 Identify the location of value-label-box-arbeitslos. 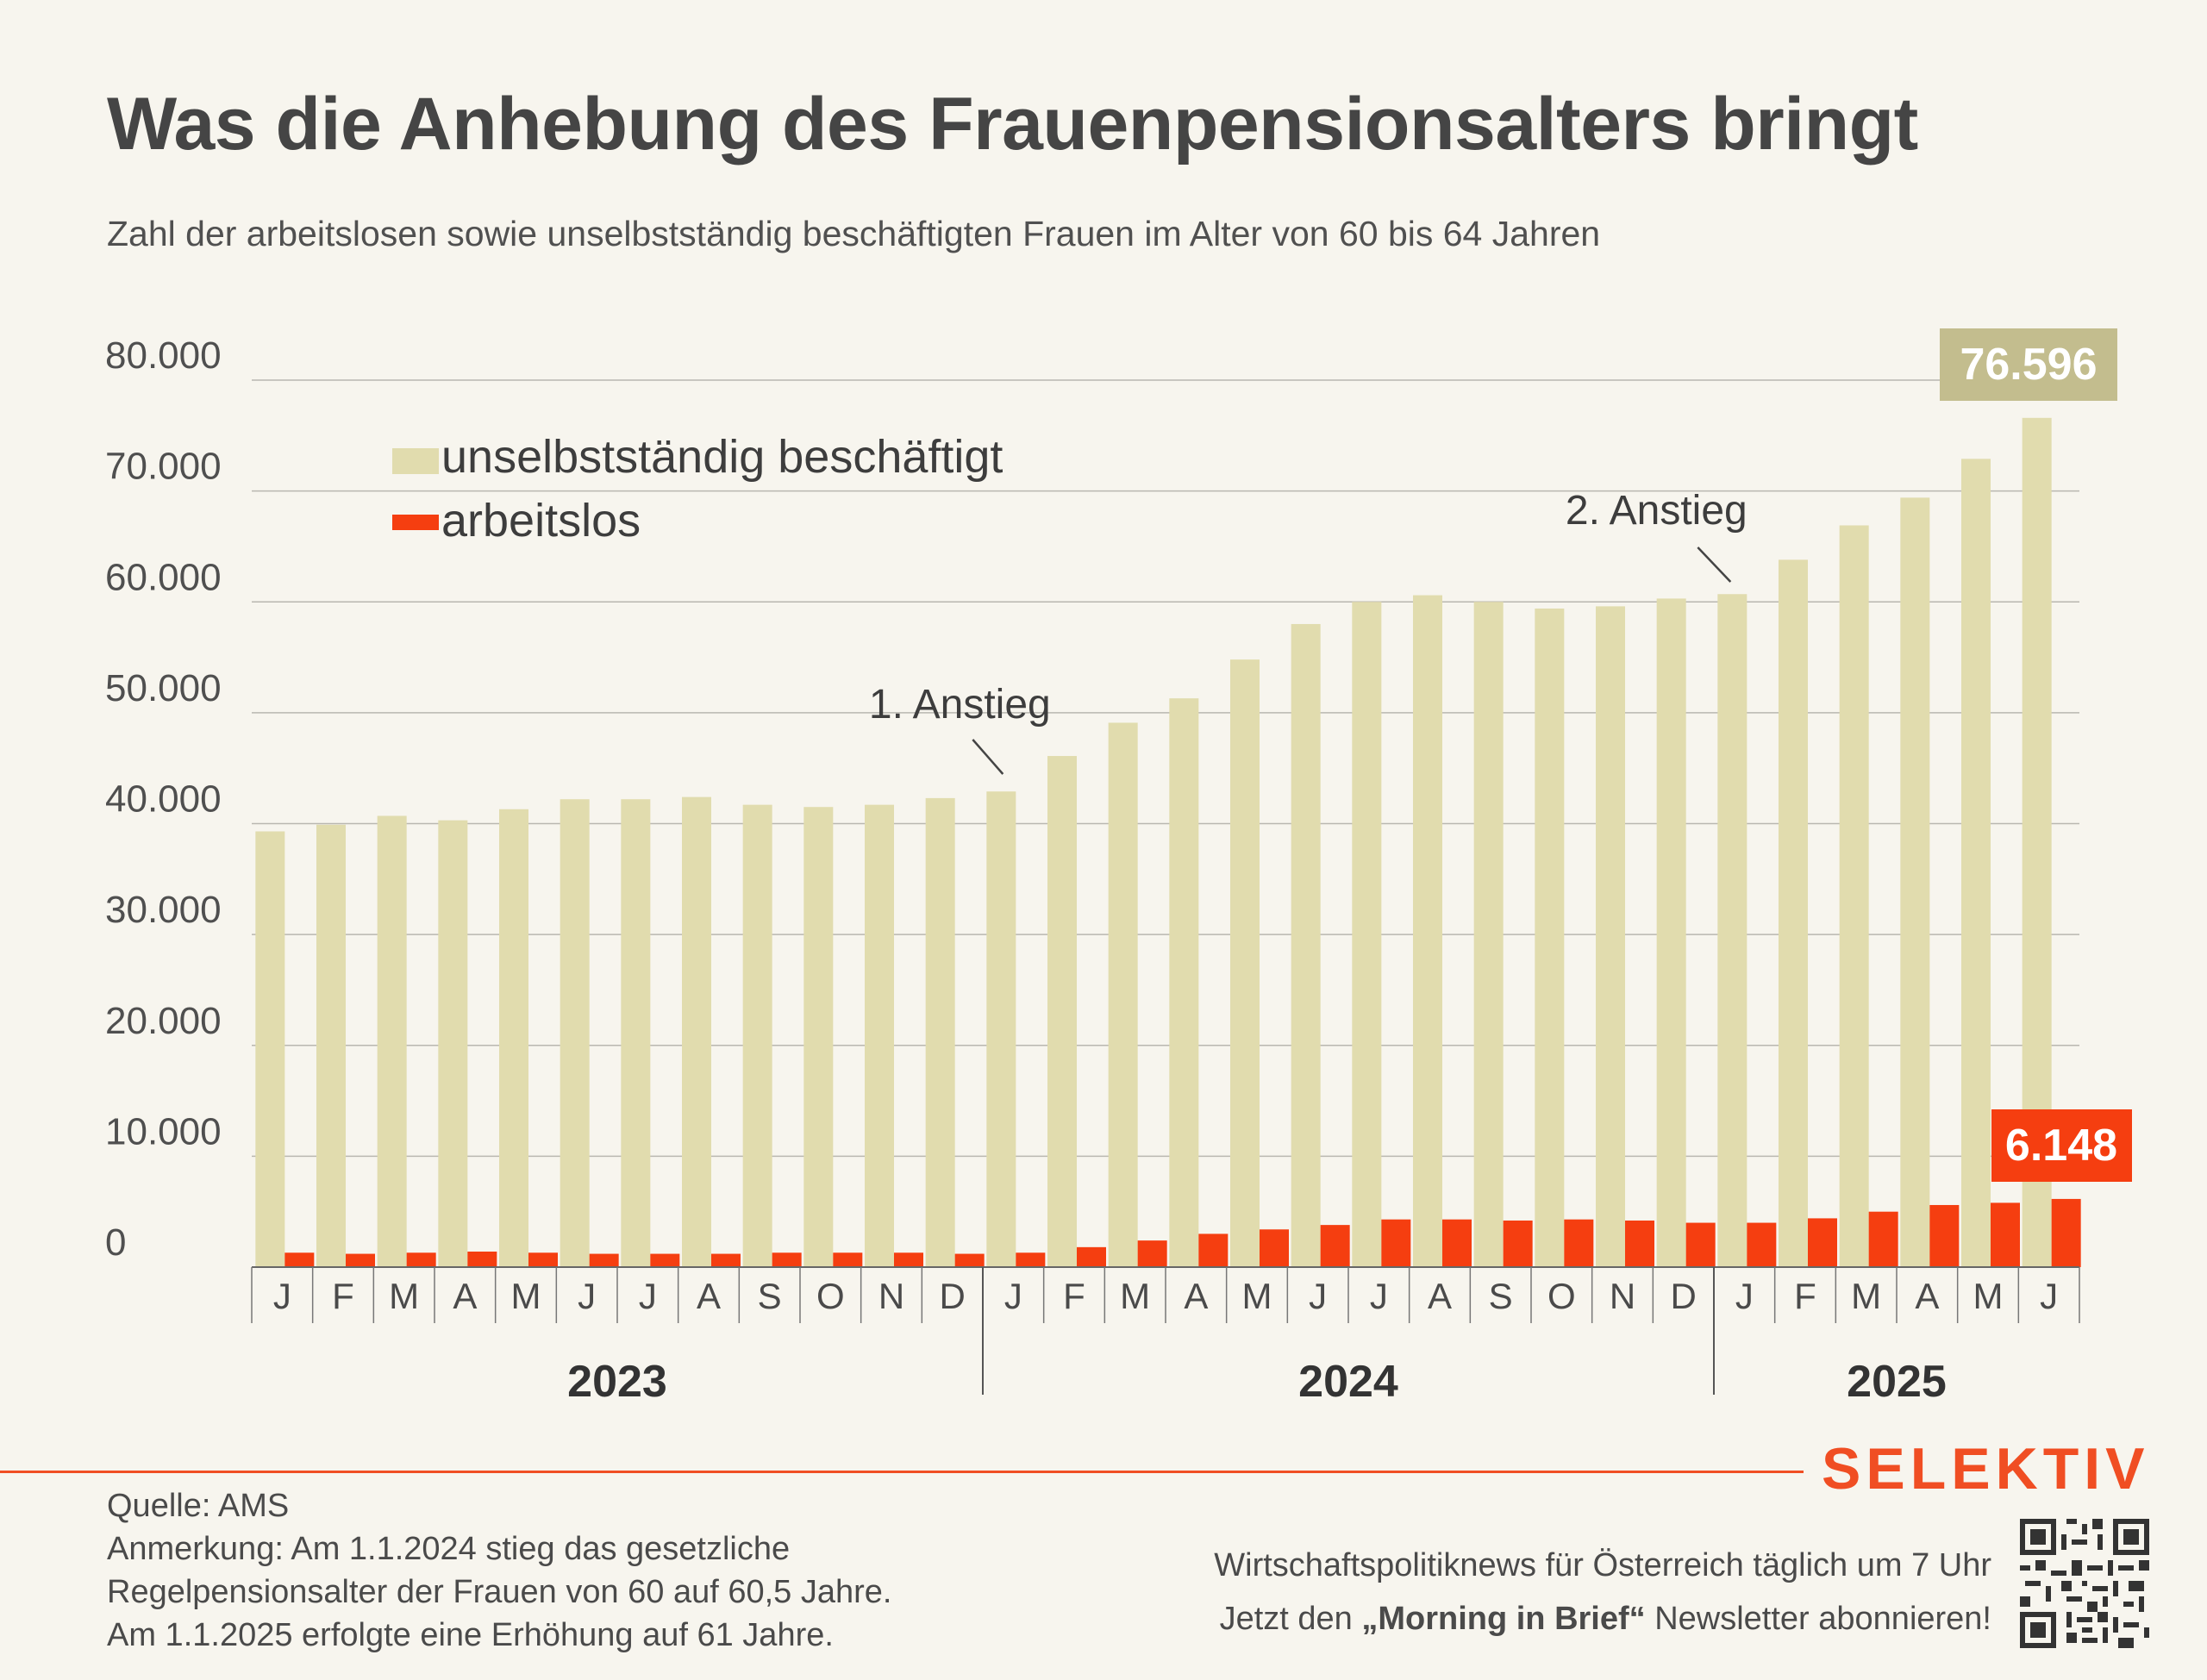
(2061, 1145).